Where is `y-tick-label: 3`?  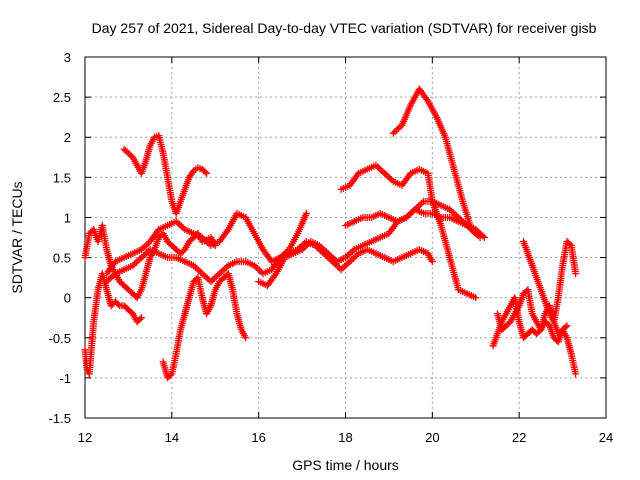
y-tick-label: 3 is located at coordinates (67, 57).